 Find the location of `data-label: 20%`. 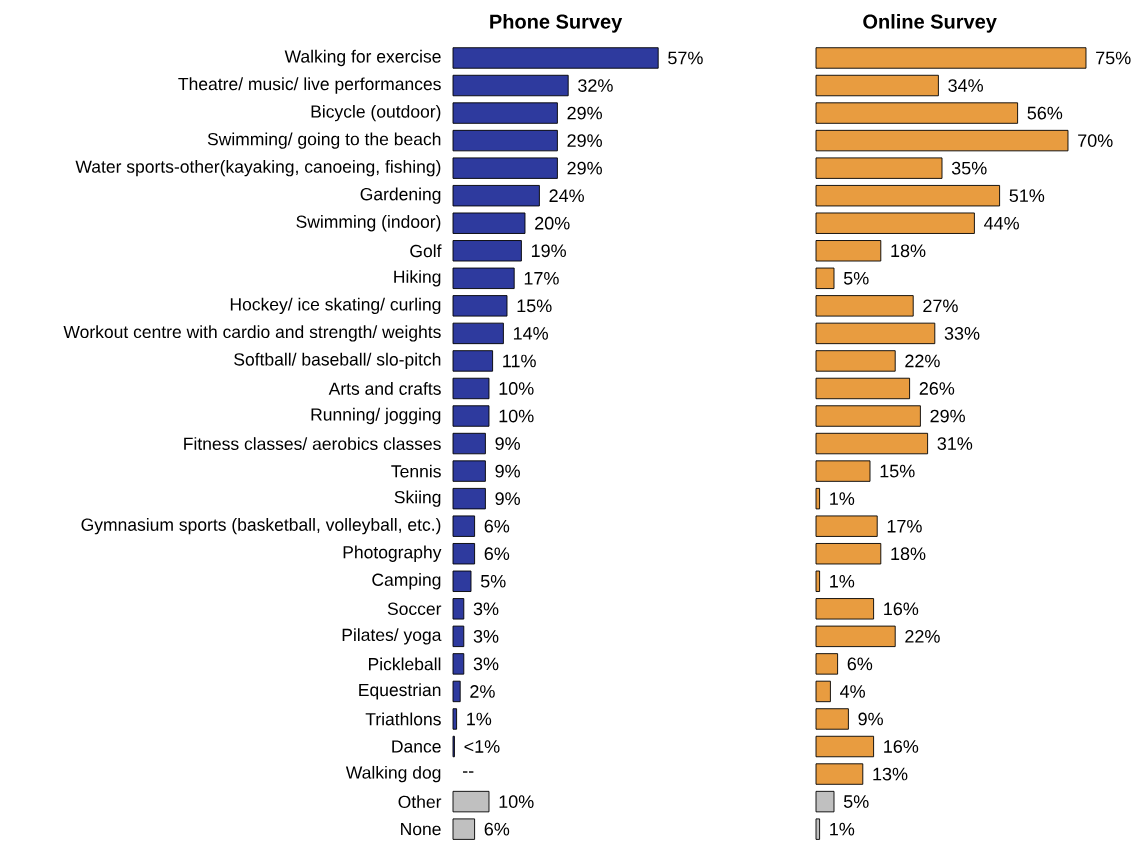

data-label: 20% is located at coordinates (552, 223).